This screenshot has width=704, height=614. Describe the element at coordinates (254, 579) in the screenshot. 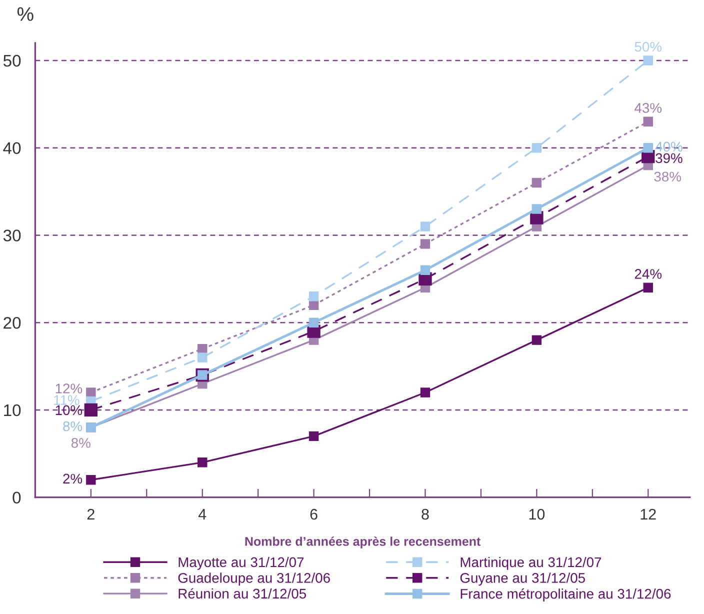

I see `legend-label: Guadeloupe au 31/12/06` at that location.